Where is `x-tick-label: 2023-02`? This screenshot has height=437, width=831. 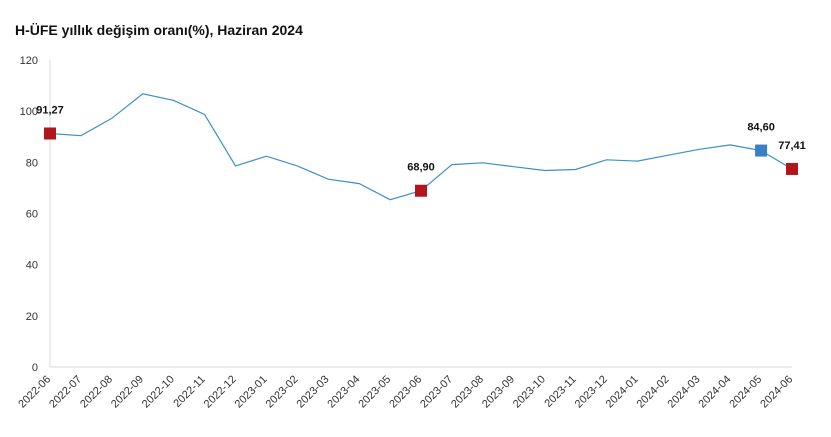 x-tick-label: 2023-02 is located at coordinates (282, 391).